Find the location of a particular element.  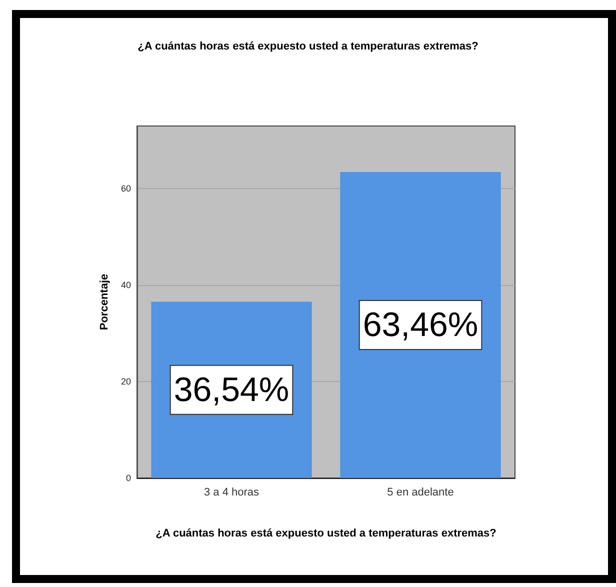

y-tick-label: 20 is located at coordinates (125, 381).